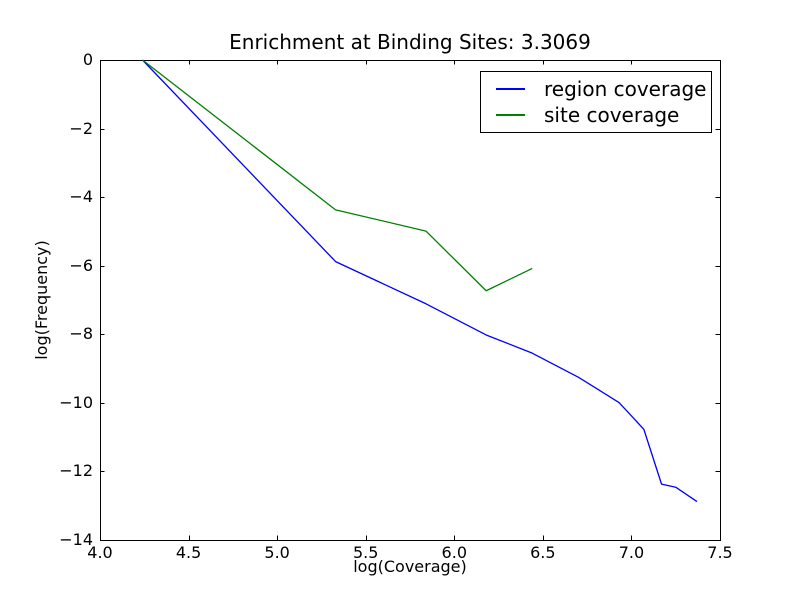 Image resolution: width=800 pixels, height=600 pixels. What do you see at coordinates (410, 566) in the screenshot?
I see `x-axis-label: log(Coverage)` at bounding box center [410, 566].